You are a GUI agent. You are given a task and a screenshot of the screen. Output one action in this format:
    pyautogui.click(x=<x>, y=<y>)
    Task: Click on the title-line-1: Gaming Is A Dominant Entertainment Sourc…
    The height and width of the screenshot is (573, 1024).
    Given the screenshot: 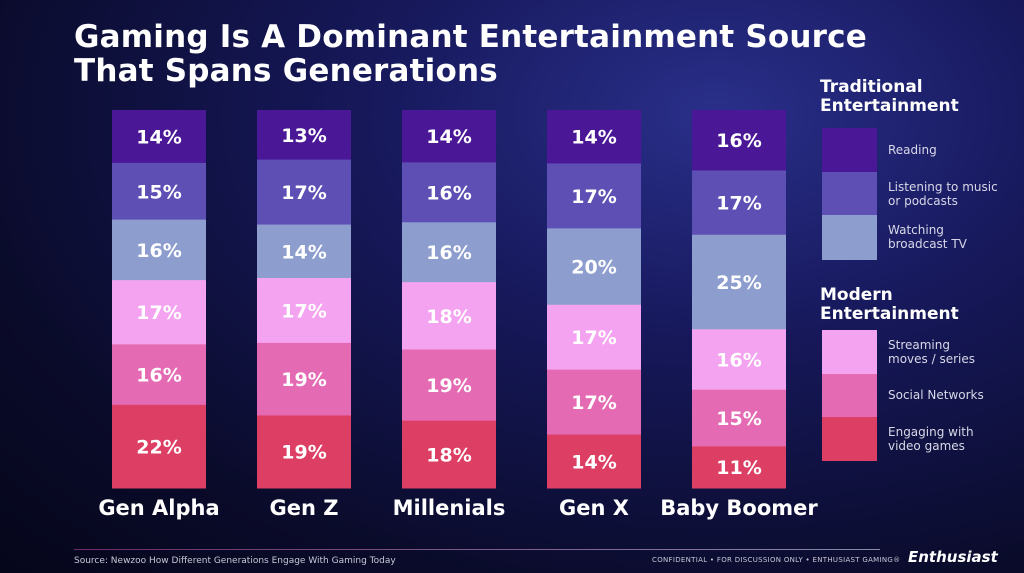 What is the action you would take?
    pyautogui.click(x=470, y=37)
    